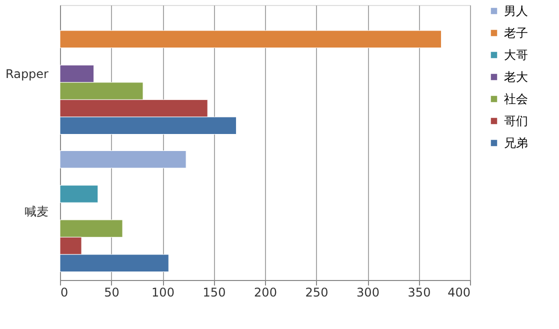 The height and width of the screenshot is (329, 559). Describe the element at coordinates (112, 293) in the screenshot. I see `x-tick-label: 50` at that location.